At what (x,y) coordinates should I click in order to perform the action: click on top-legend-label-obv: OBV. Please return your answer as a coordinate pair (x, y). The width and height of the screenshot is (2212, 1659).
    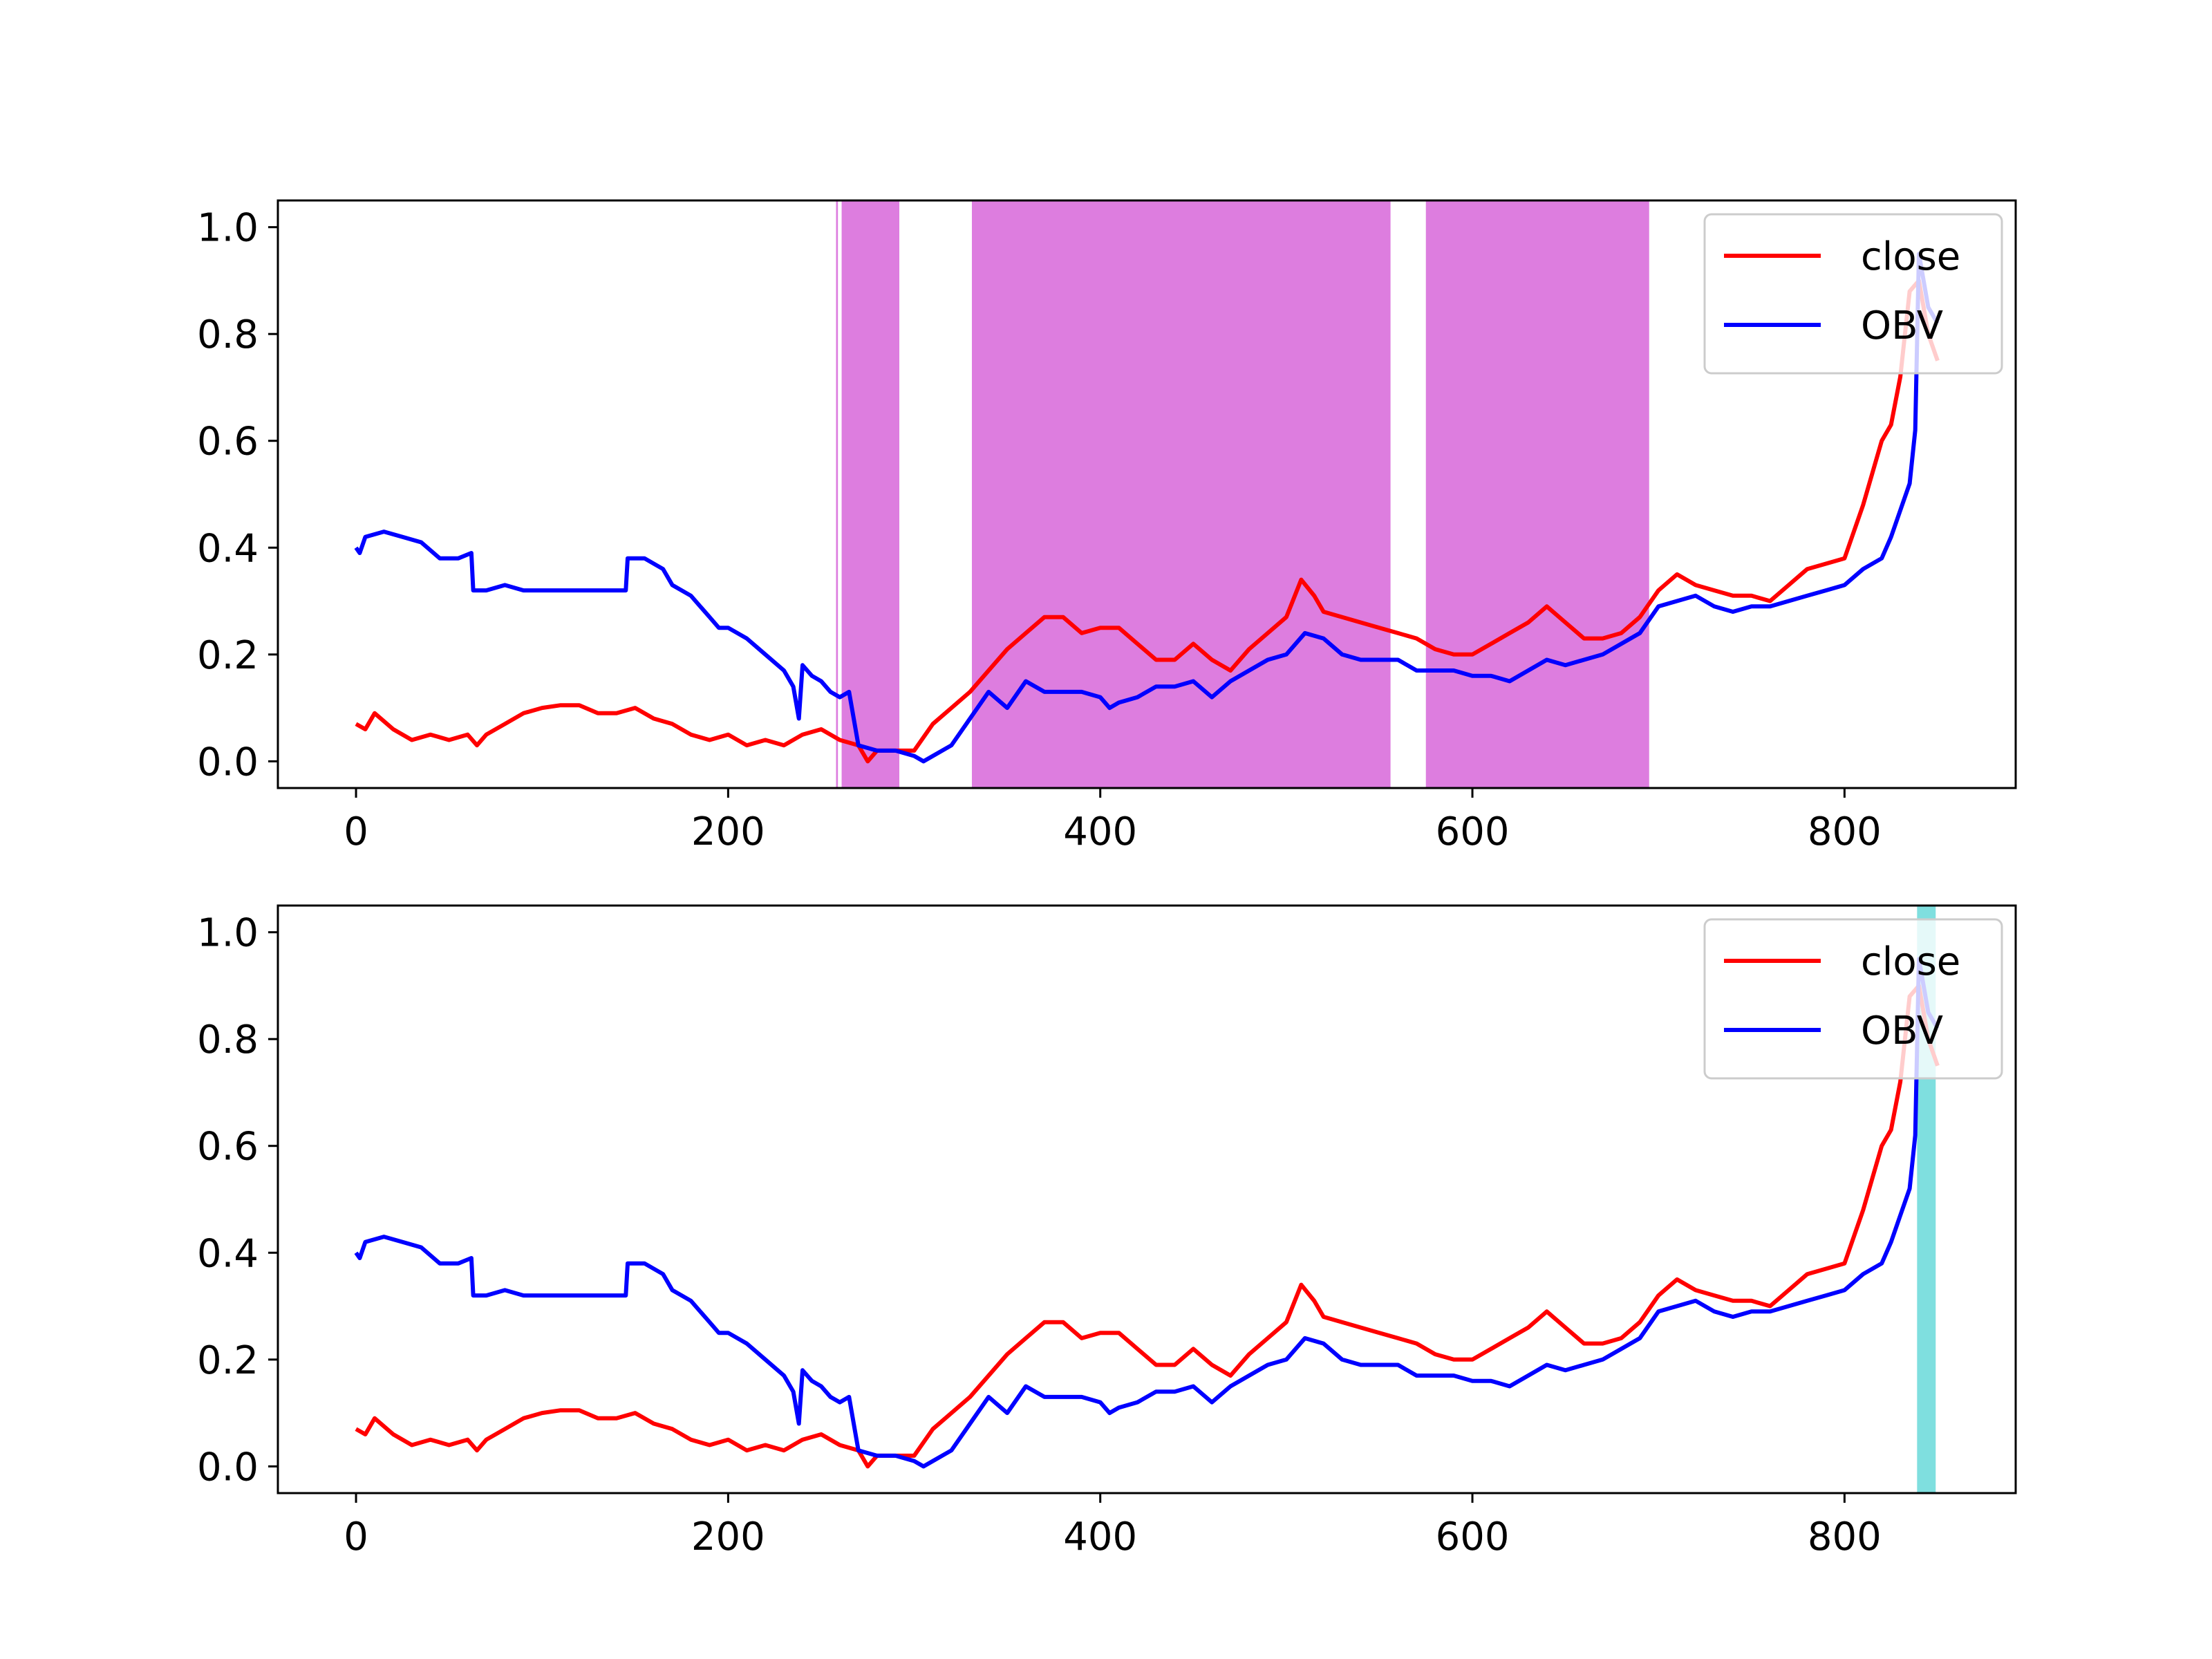
    Looking at the image, I should click on (1902, 325).